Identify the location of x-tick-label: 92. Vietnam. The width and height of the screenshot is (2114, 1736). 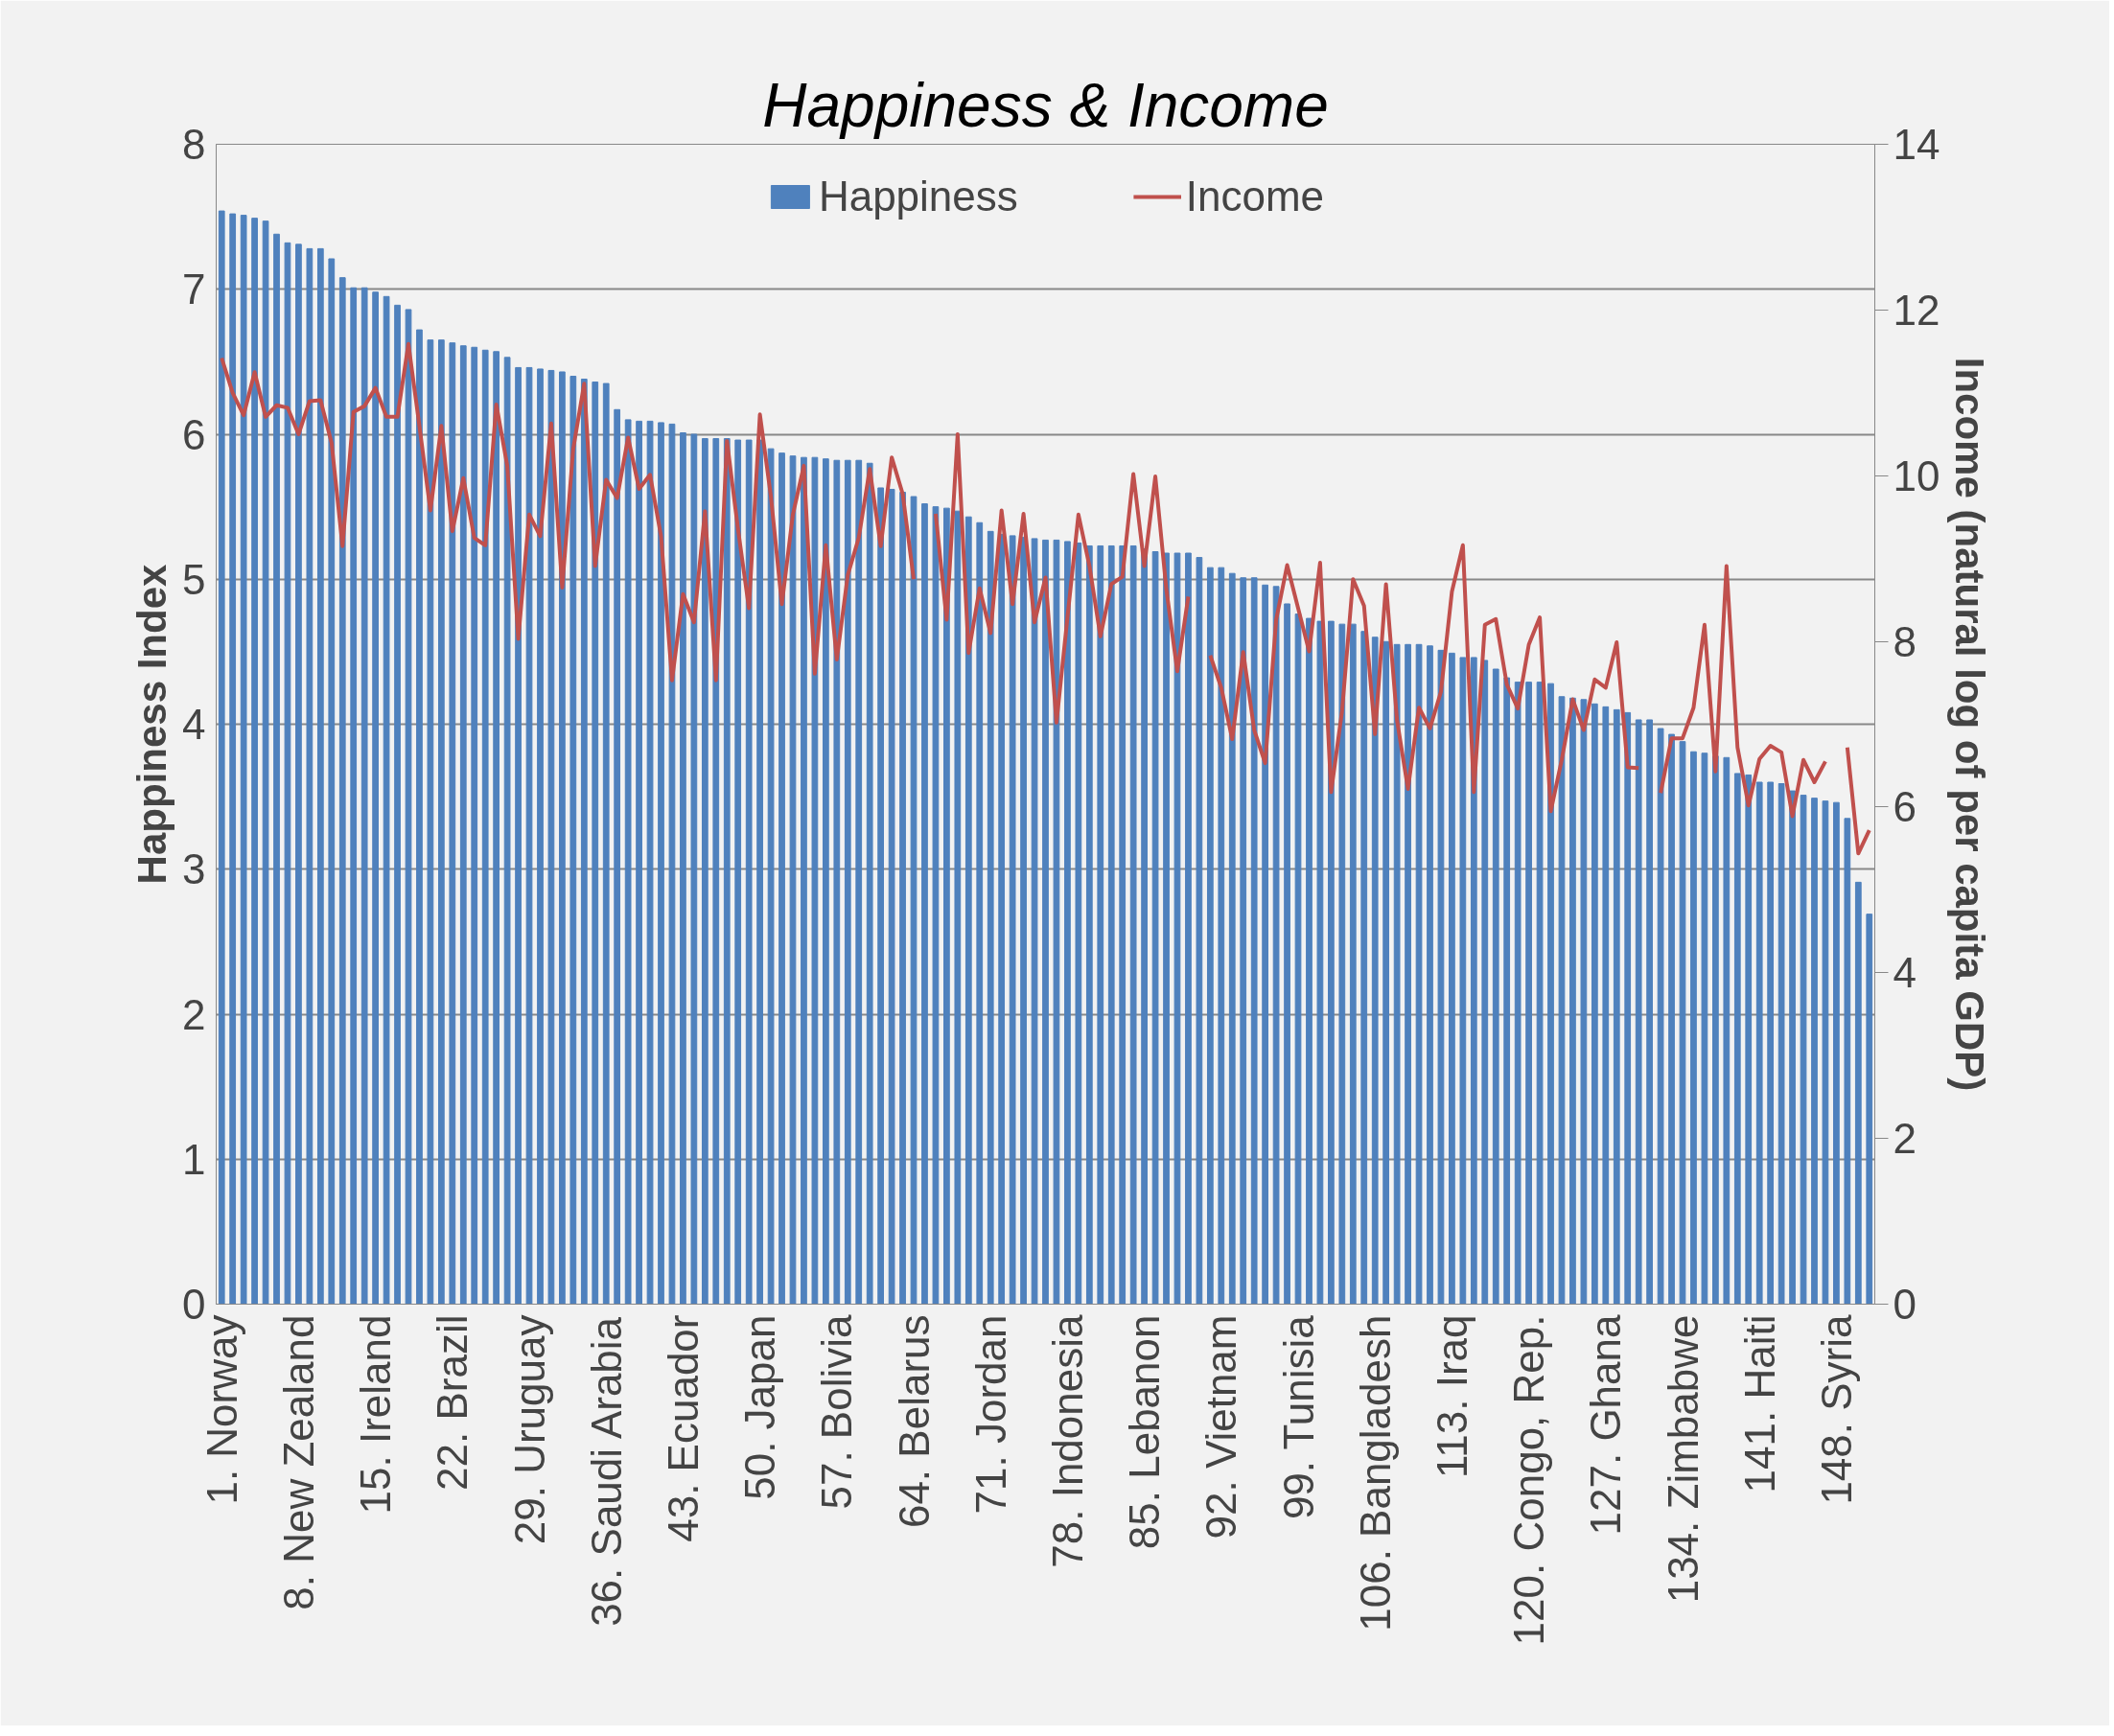
(1221, 1426).